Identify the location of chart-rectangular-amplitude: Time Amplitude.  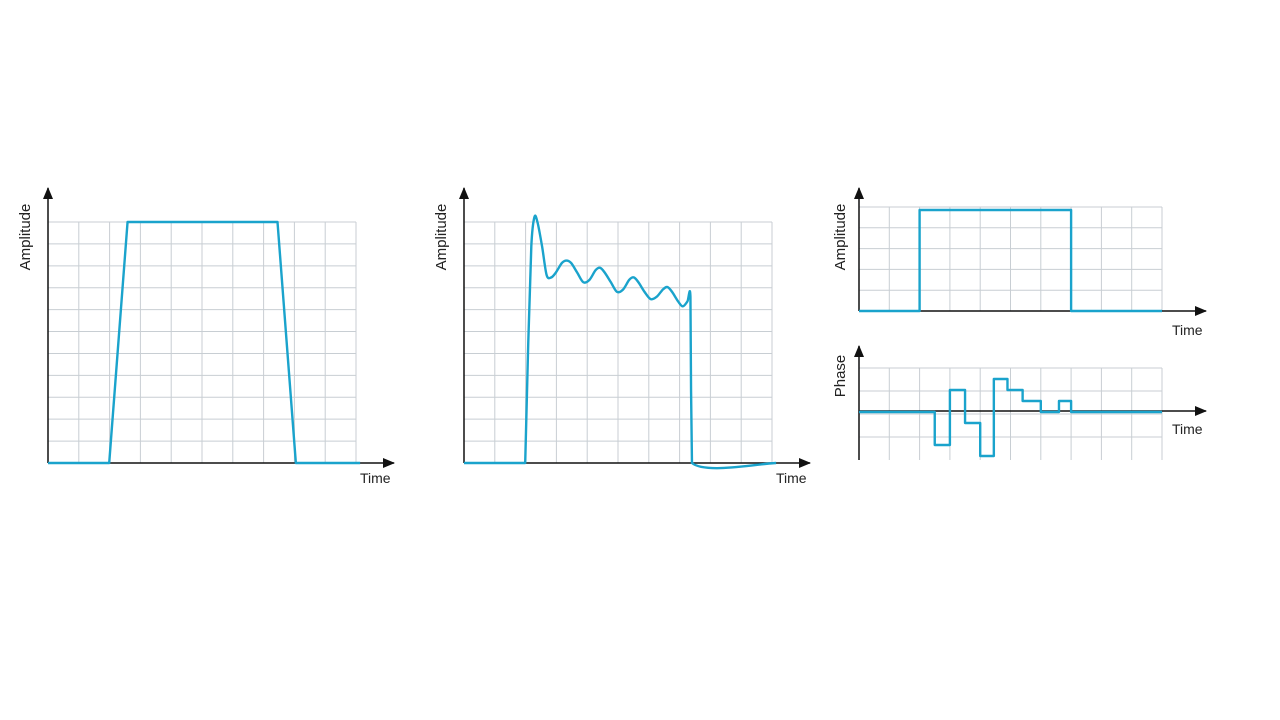
(1019, 262).